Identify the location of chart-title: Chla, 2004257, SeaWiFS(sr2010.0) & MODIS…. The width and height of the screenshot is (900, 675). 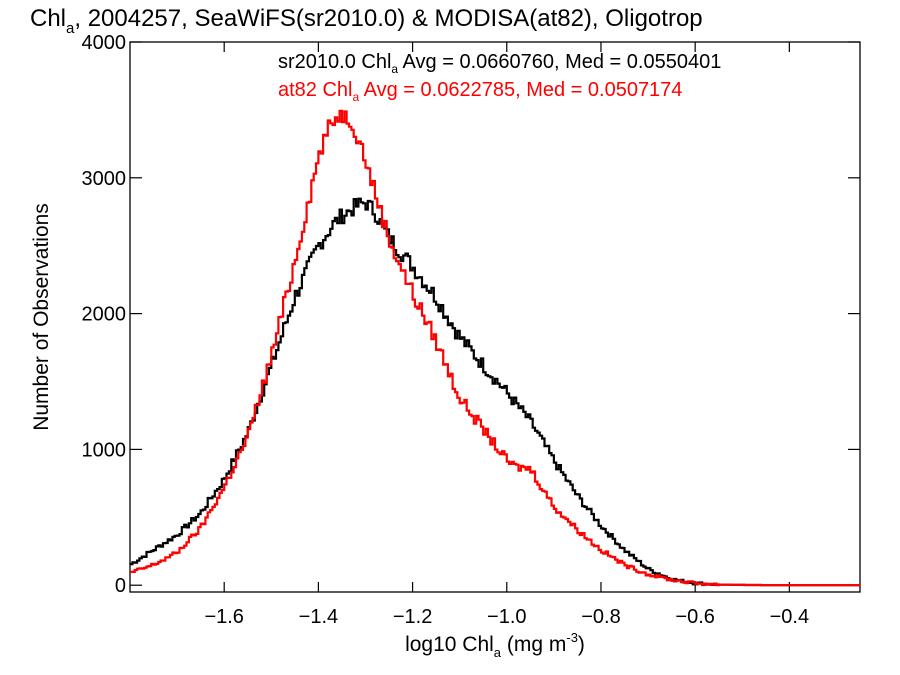
(366, 21).